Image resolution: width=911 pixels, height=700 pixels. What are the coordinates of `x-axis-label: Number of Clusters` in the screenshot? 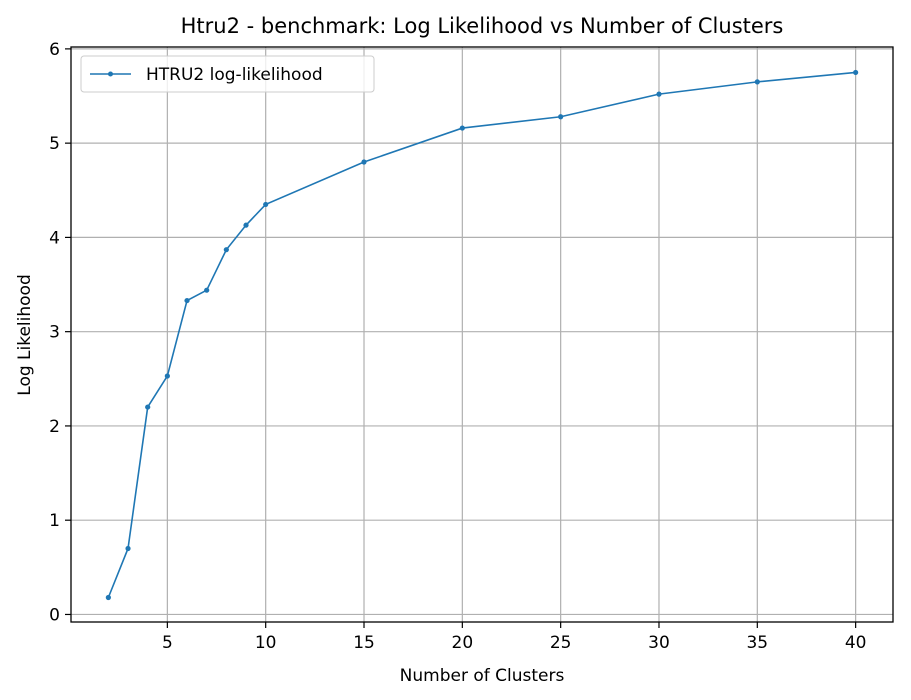 It's located at (482, 676).